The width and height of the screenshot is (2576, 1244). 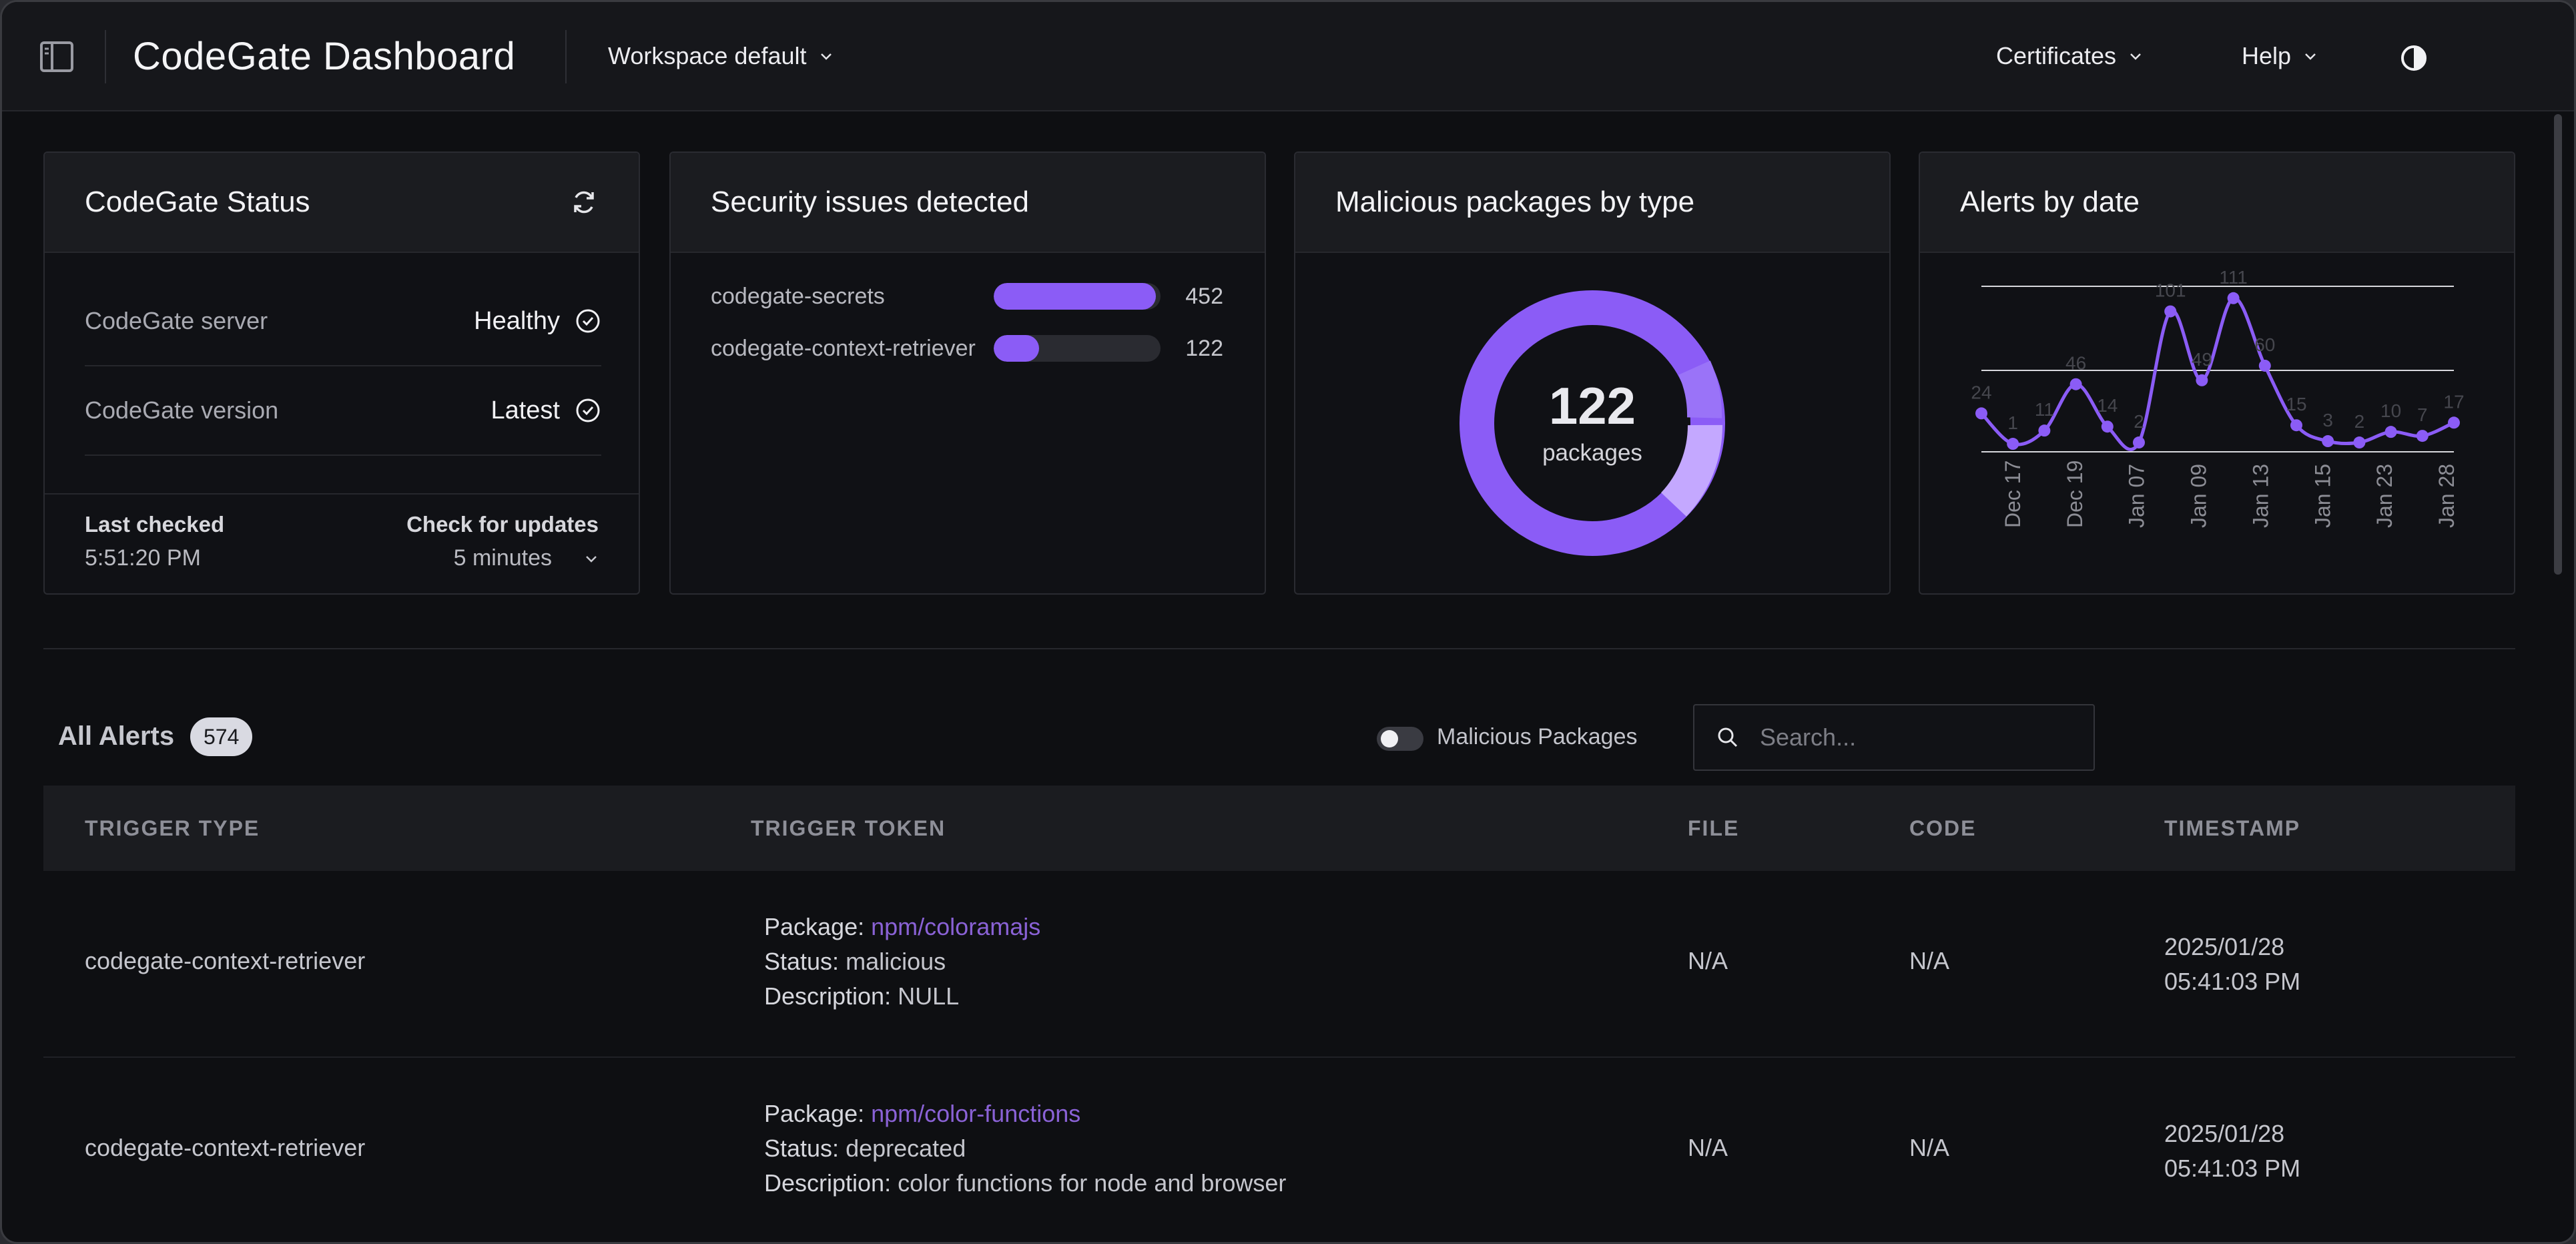 I want to click on chart-x-tick-label: Jan 28, so click(x=2447, y=496).